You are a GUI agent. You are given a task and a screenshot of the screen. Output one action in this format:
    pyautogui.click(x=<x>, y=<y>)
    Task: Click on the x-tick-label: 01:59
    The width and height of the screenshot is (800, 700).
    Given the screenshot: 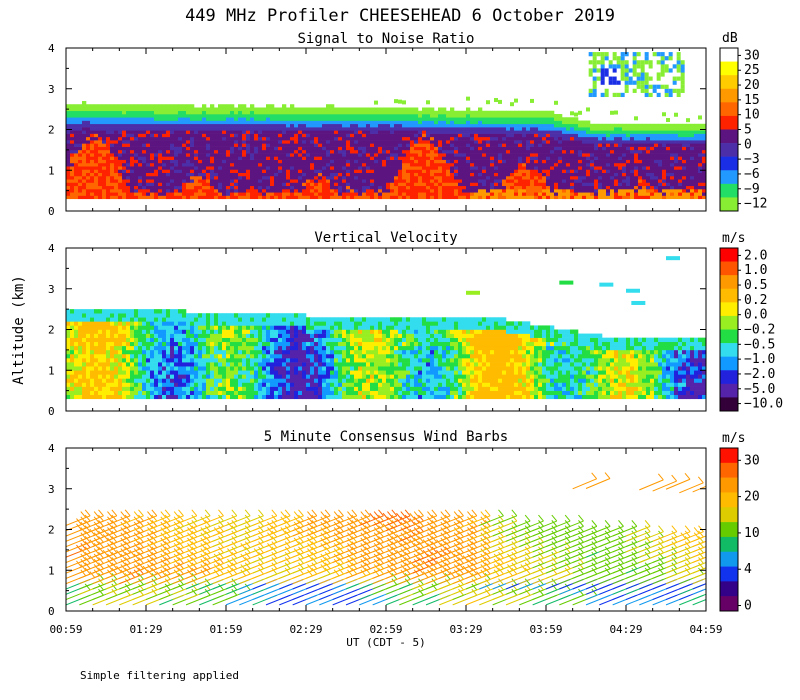 What is the action you would take?
    pyautogui.click(x=225, y=629)
    